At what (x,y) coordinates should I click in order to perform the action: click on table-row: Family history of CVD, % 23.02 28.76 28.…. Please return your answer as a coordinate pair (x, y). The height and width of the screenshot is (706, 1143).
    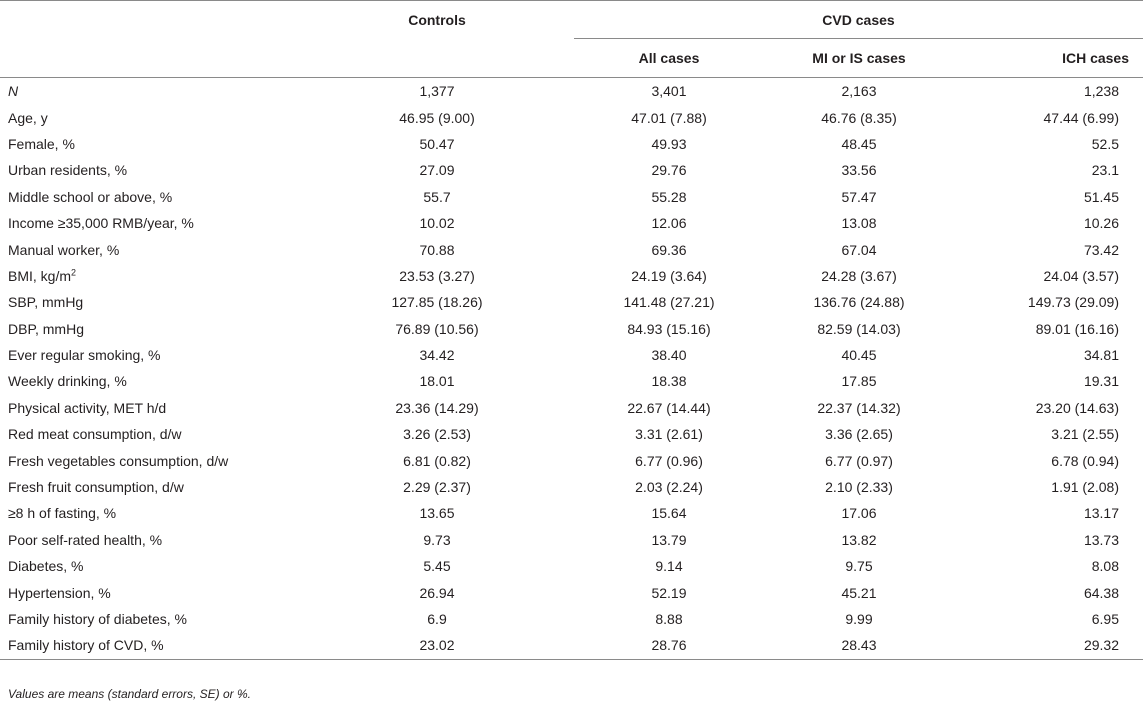
    Looking at the image, I should click on (571, 646).